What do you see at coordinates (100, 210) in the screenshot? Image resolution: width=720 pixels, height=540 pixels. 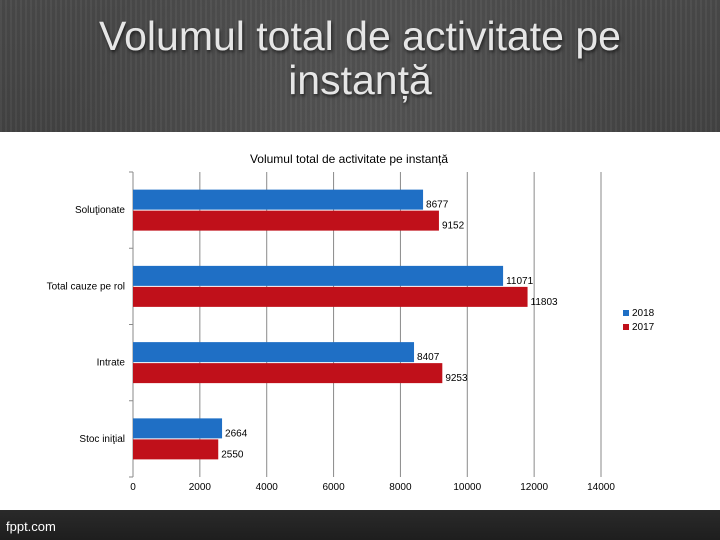 I see `category-label: Soluţionate` at bounding box center [100, 210].